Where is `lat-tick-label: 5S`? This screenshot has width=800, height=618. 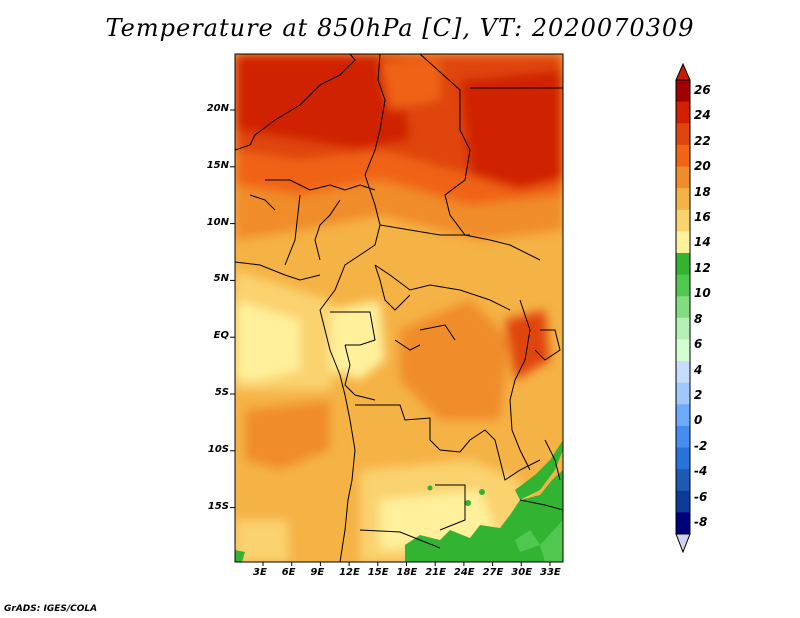 lat-tick-label: 5S is located at coordinates (221, 392).